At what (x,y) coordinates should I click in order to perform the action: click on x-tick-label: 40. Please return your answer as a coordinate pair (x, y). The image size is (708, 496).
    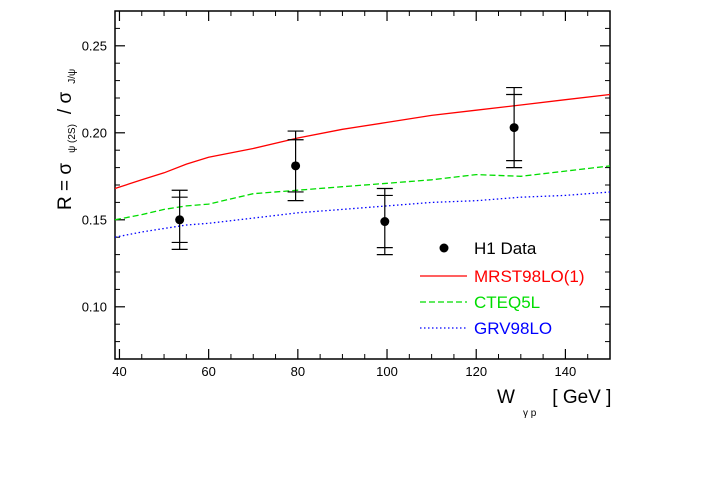
    Looking at the image, I should click on (119, 371).